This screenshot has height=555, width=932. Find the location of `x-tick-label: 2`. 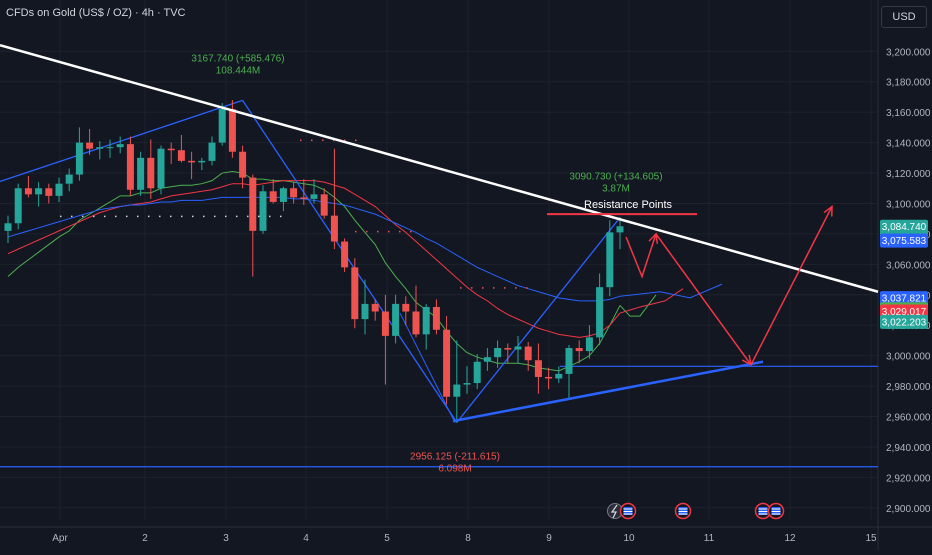

x-tick-label: 2 is located at coordinates (145, 538).